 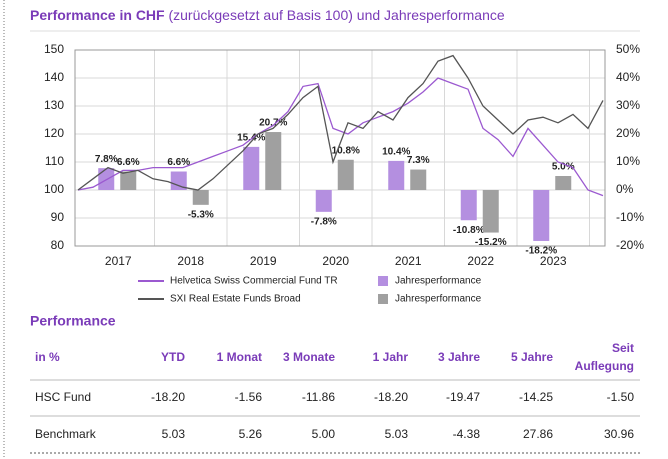 I want to click on y2-tick-label: -20%, so click(x=630, y=245).